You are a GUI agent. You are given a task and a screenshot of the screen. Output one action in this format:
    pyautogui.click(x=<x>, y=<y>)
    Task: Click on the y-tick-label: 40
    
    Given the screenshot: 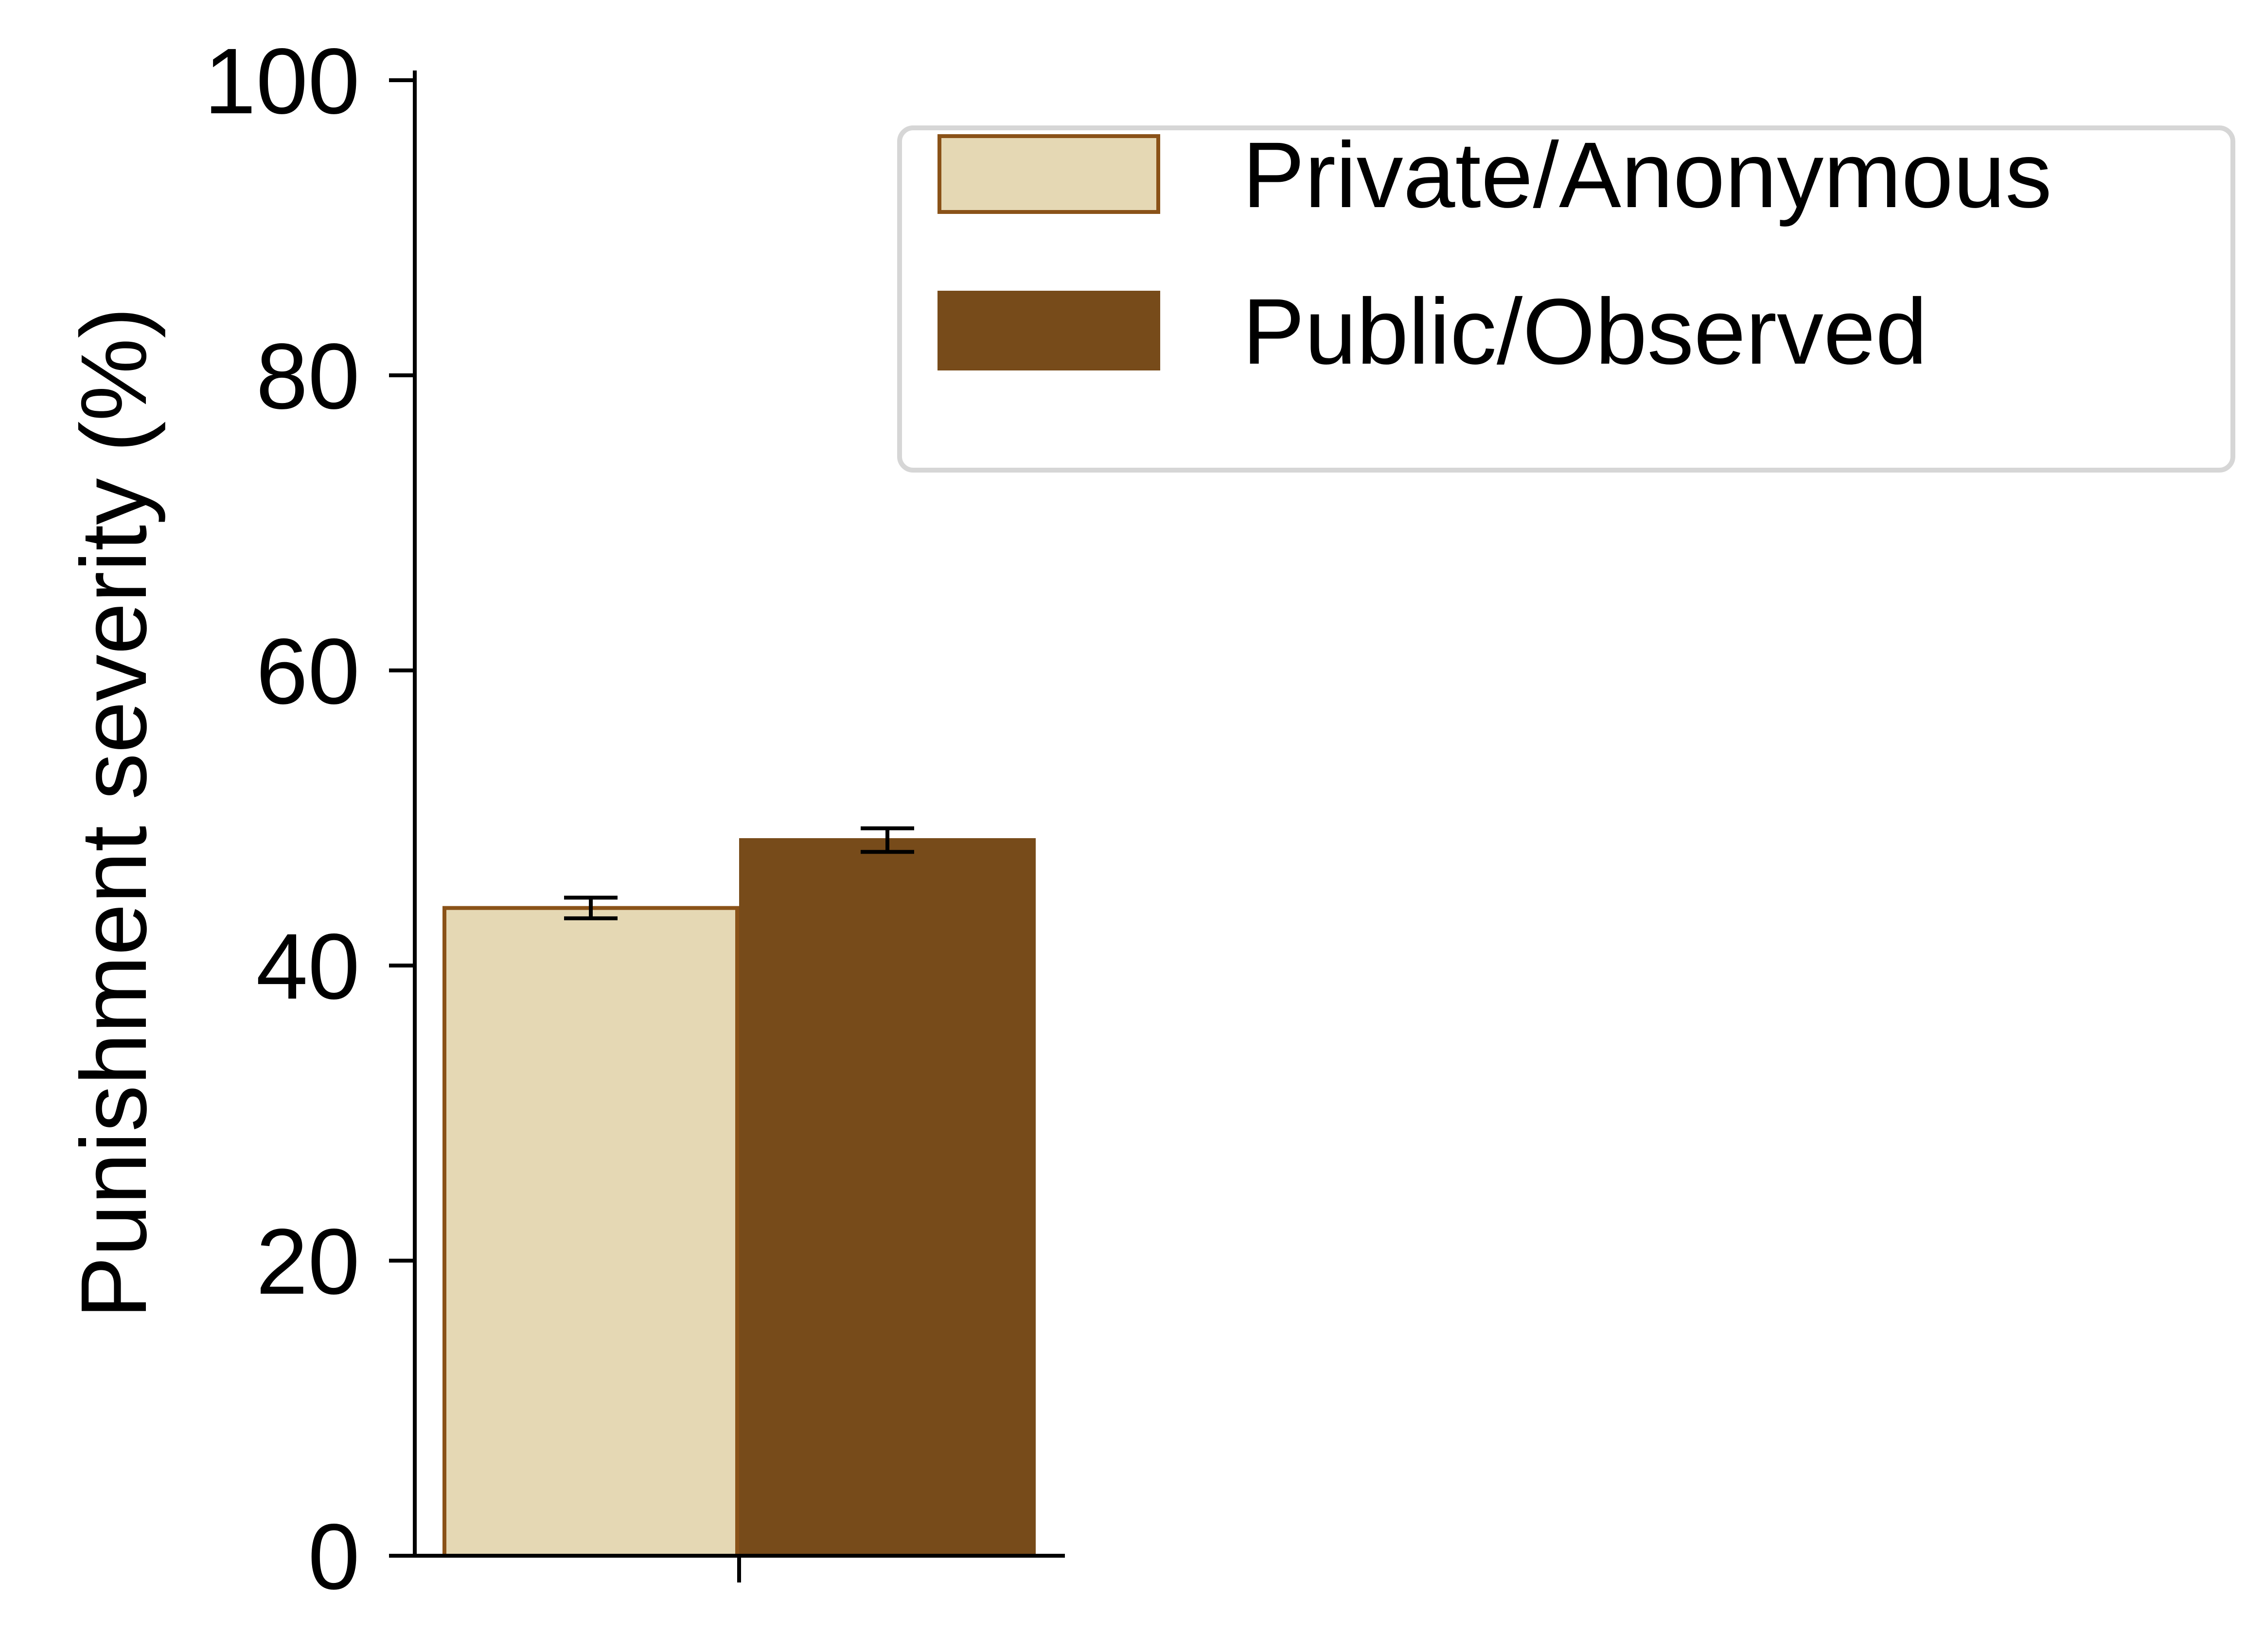 What is the action you would take?
    pyautogui.click(x=308, y=966)
    